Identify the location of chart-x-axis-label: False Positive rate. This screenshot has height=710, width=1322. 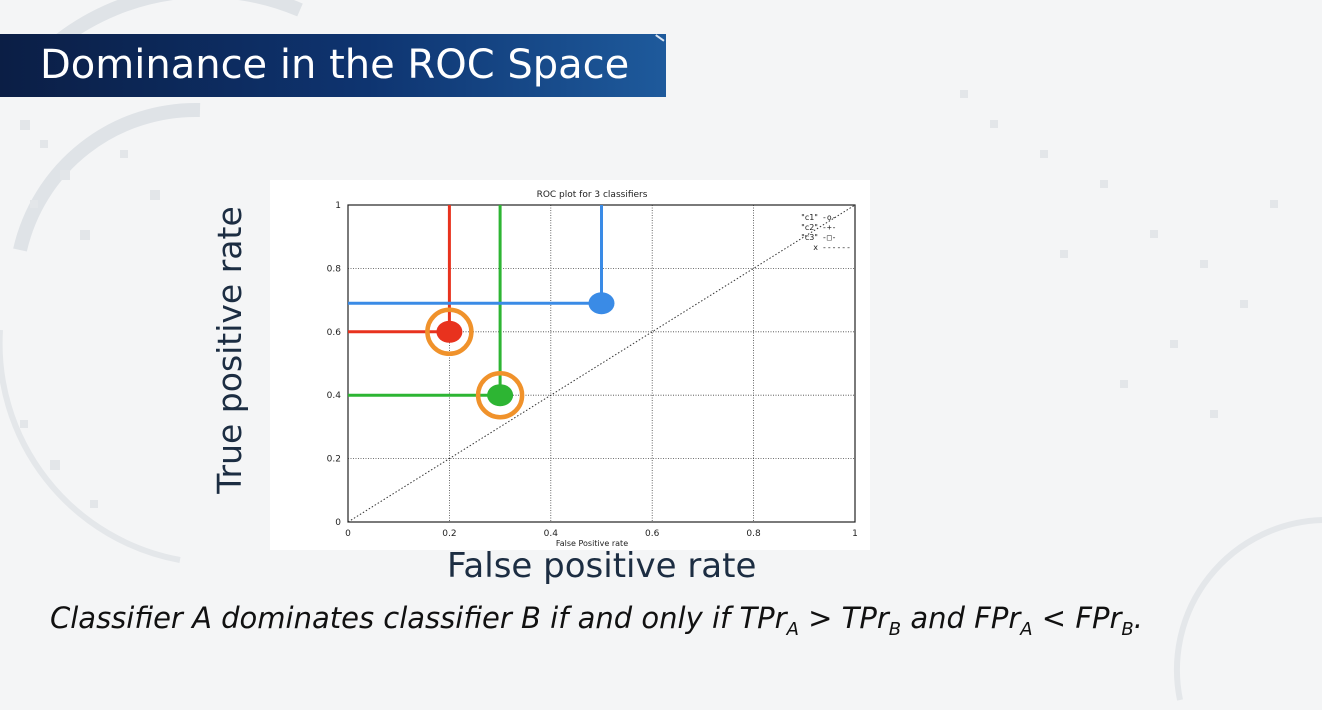
(592, 543).